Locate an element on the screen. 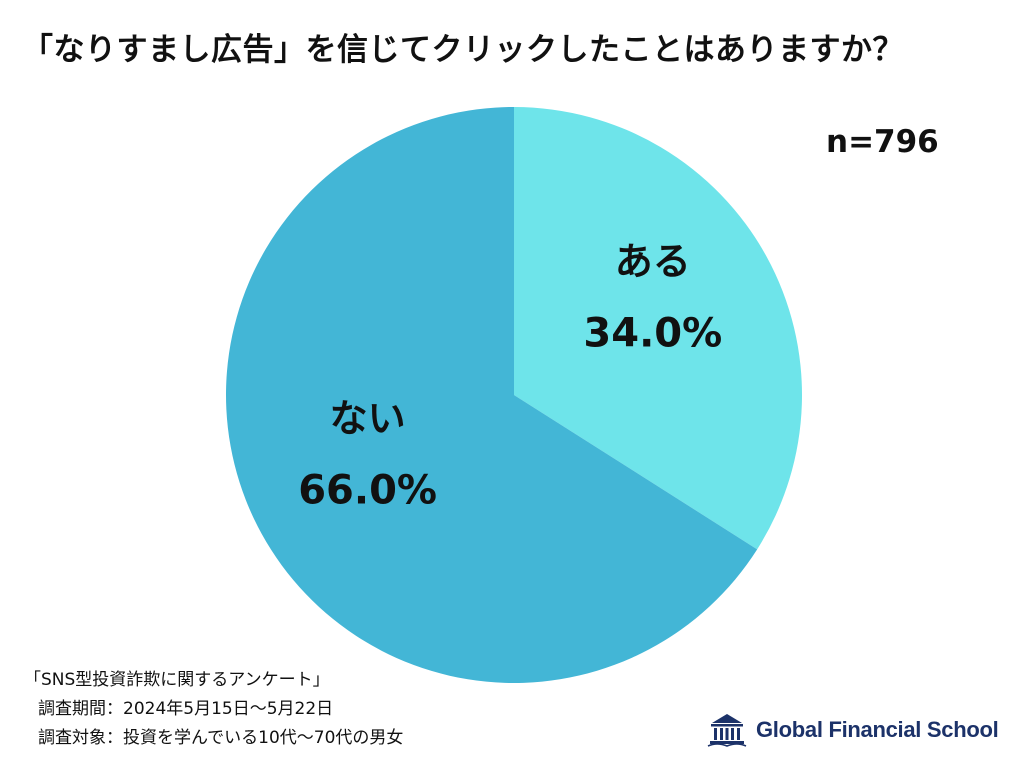 This screenshot has height=768, width=1024. brand-name: Global Financial School is located at coordinates (877, 729).